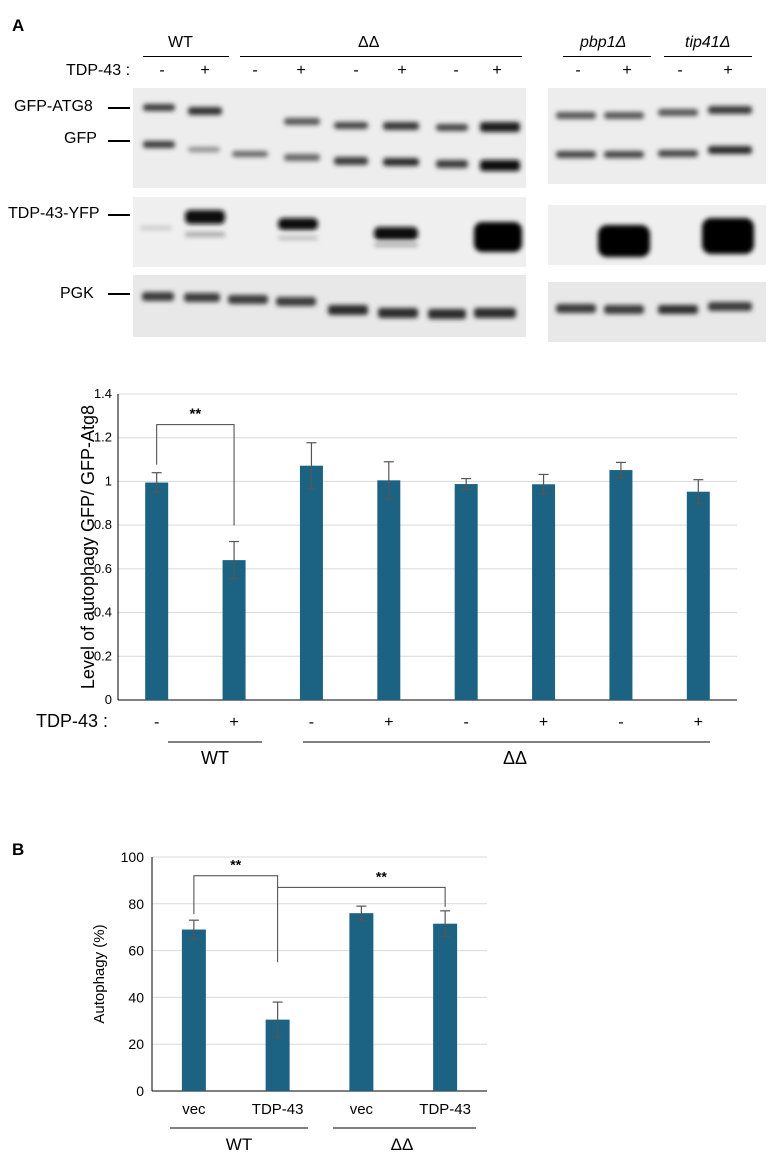  Describe the element at coordinates (369, 42) in the screenshot. I see `group-dd-label: ΔΔ` at that location.